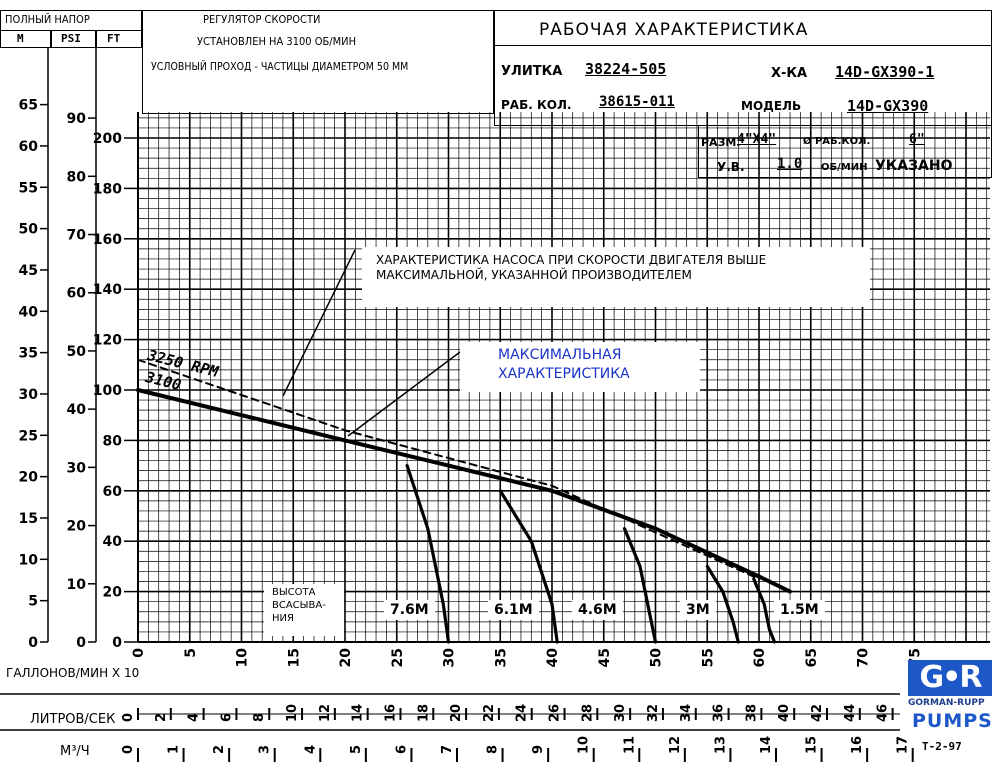 This screenshot has width=992, height=776. I want to click on ft-tick-label: 160, so click(107, 240).